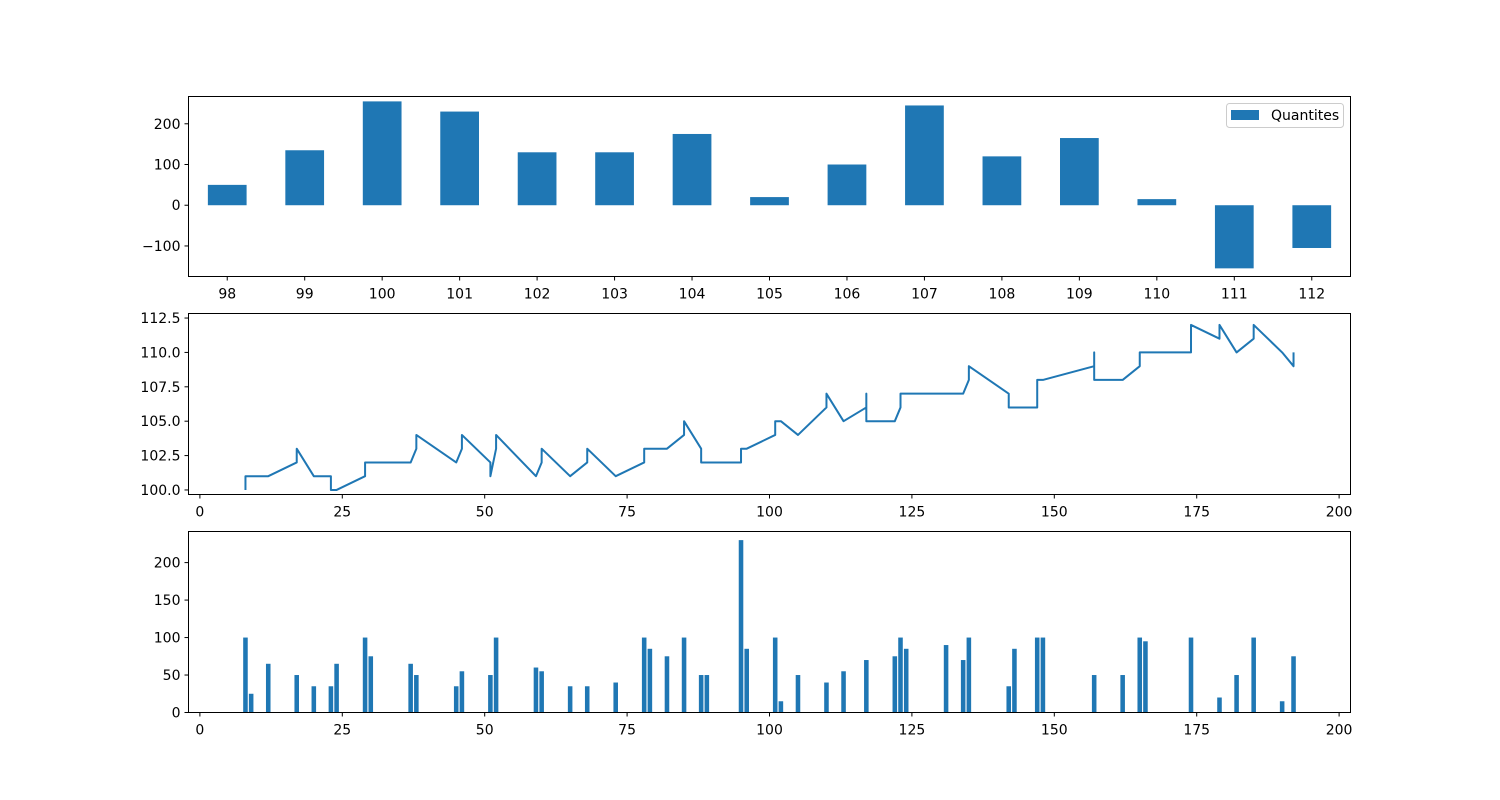 The width and height of the screenshot is (1500, 800). What do you see at coordinates (924, 295) in the screenshot?
I see `x-tick-label: 107` at bounding box center [924, 295].